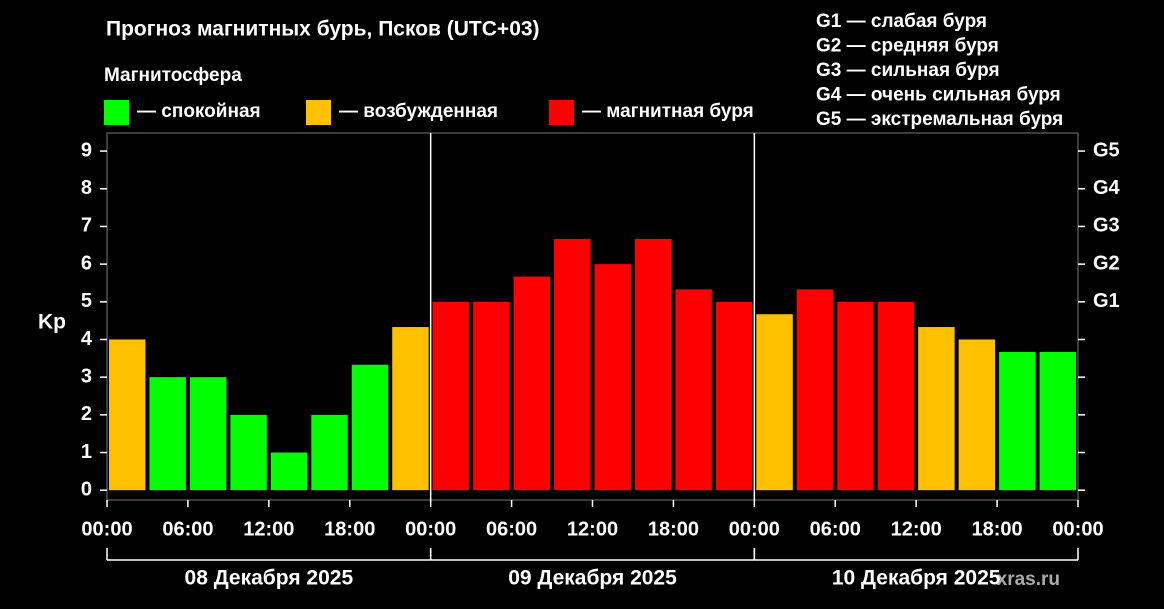  Describe the element at coordinates (668, 111) in the screenshot. I see `legend-label: — магнитная буря` at that location.